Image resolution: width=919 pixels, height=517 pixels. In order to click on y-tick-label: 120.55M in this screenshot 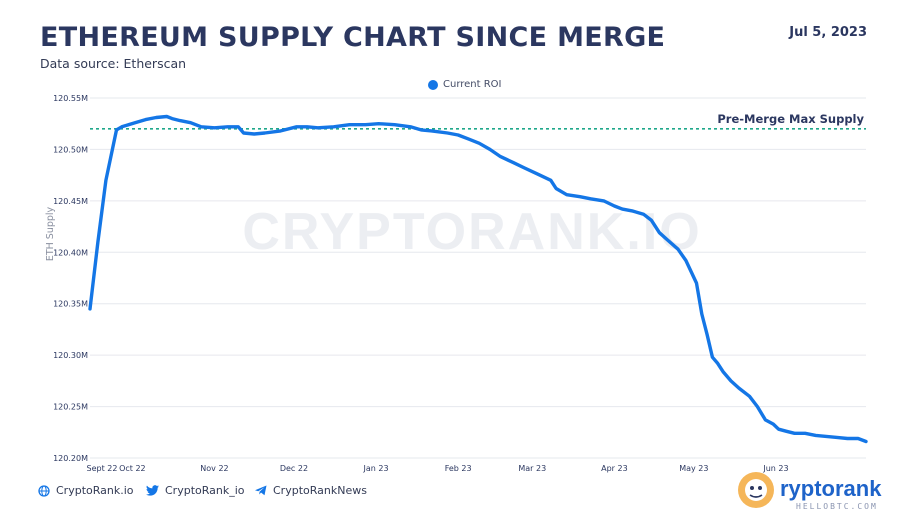, I will do `click(70, 98)`.